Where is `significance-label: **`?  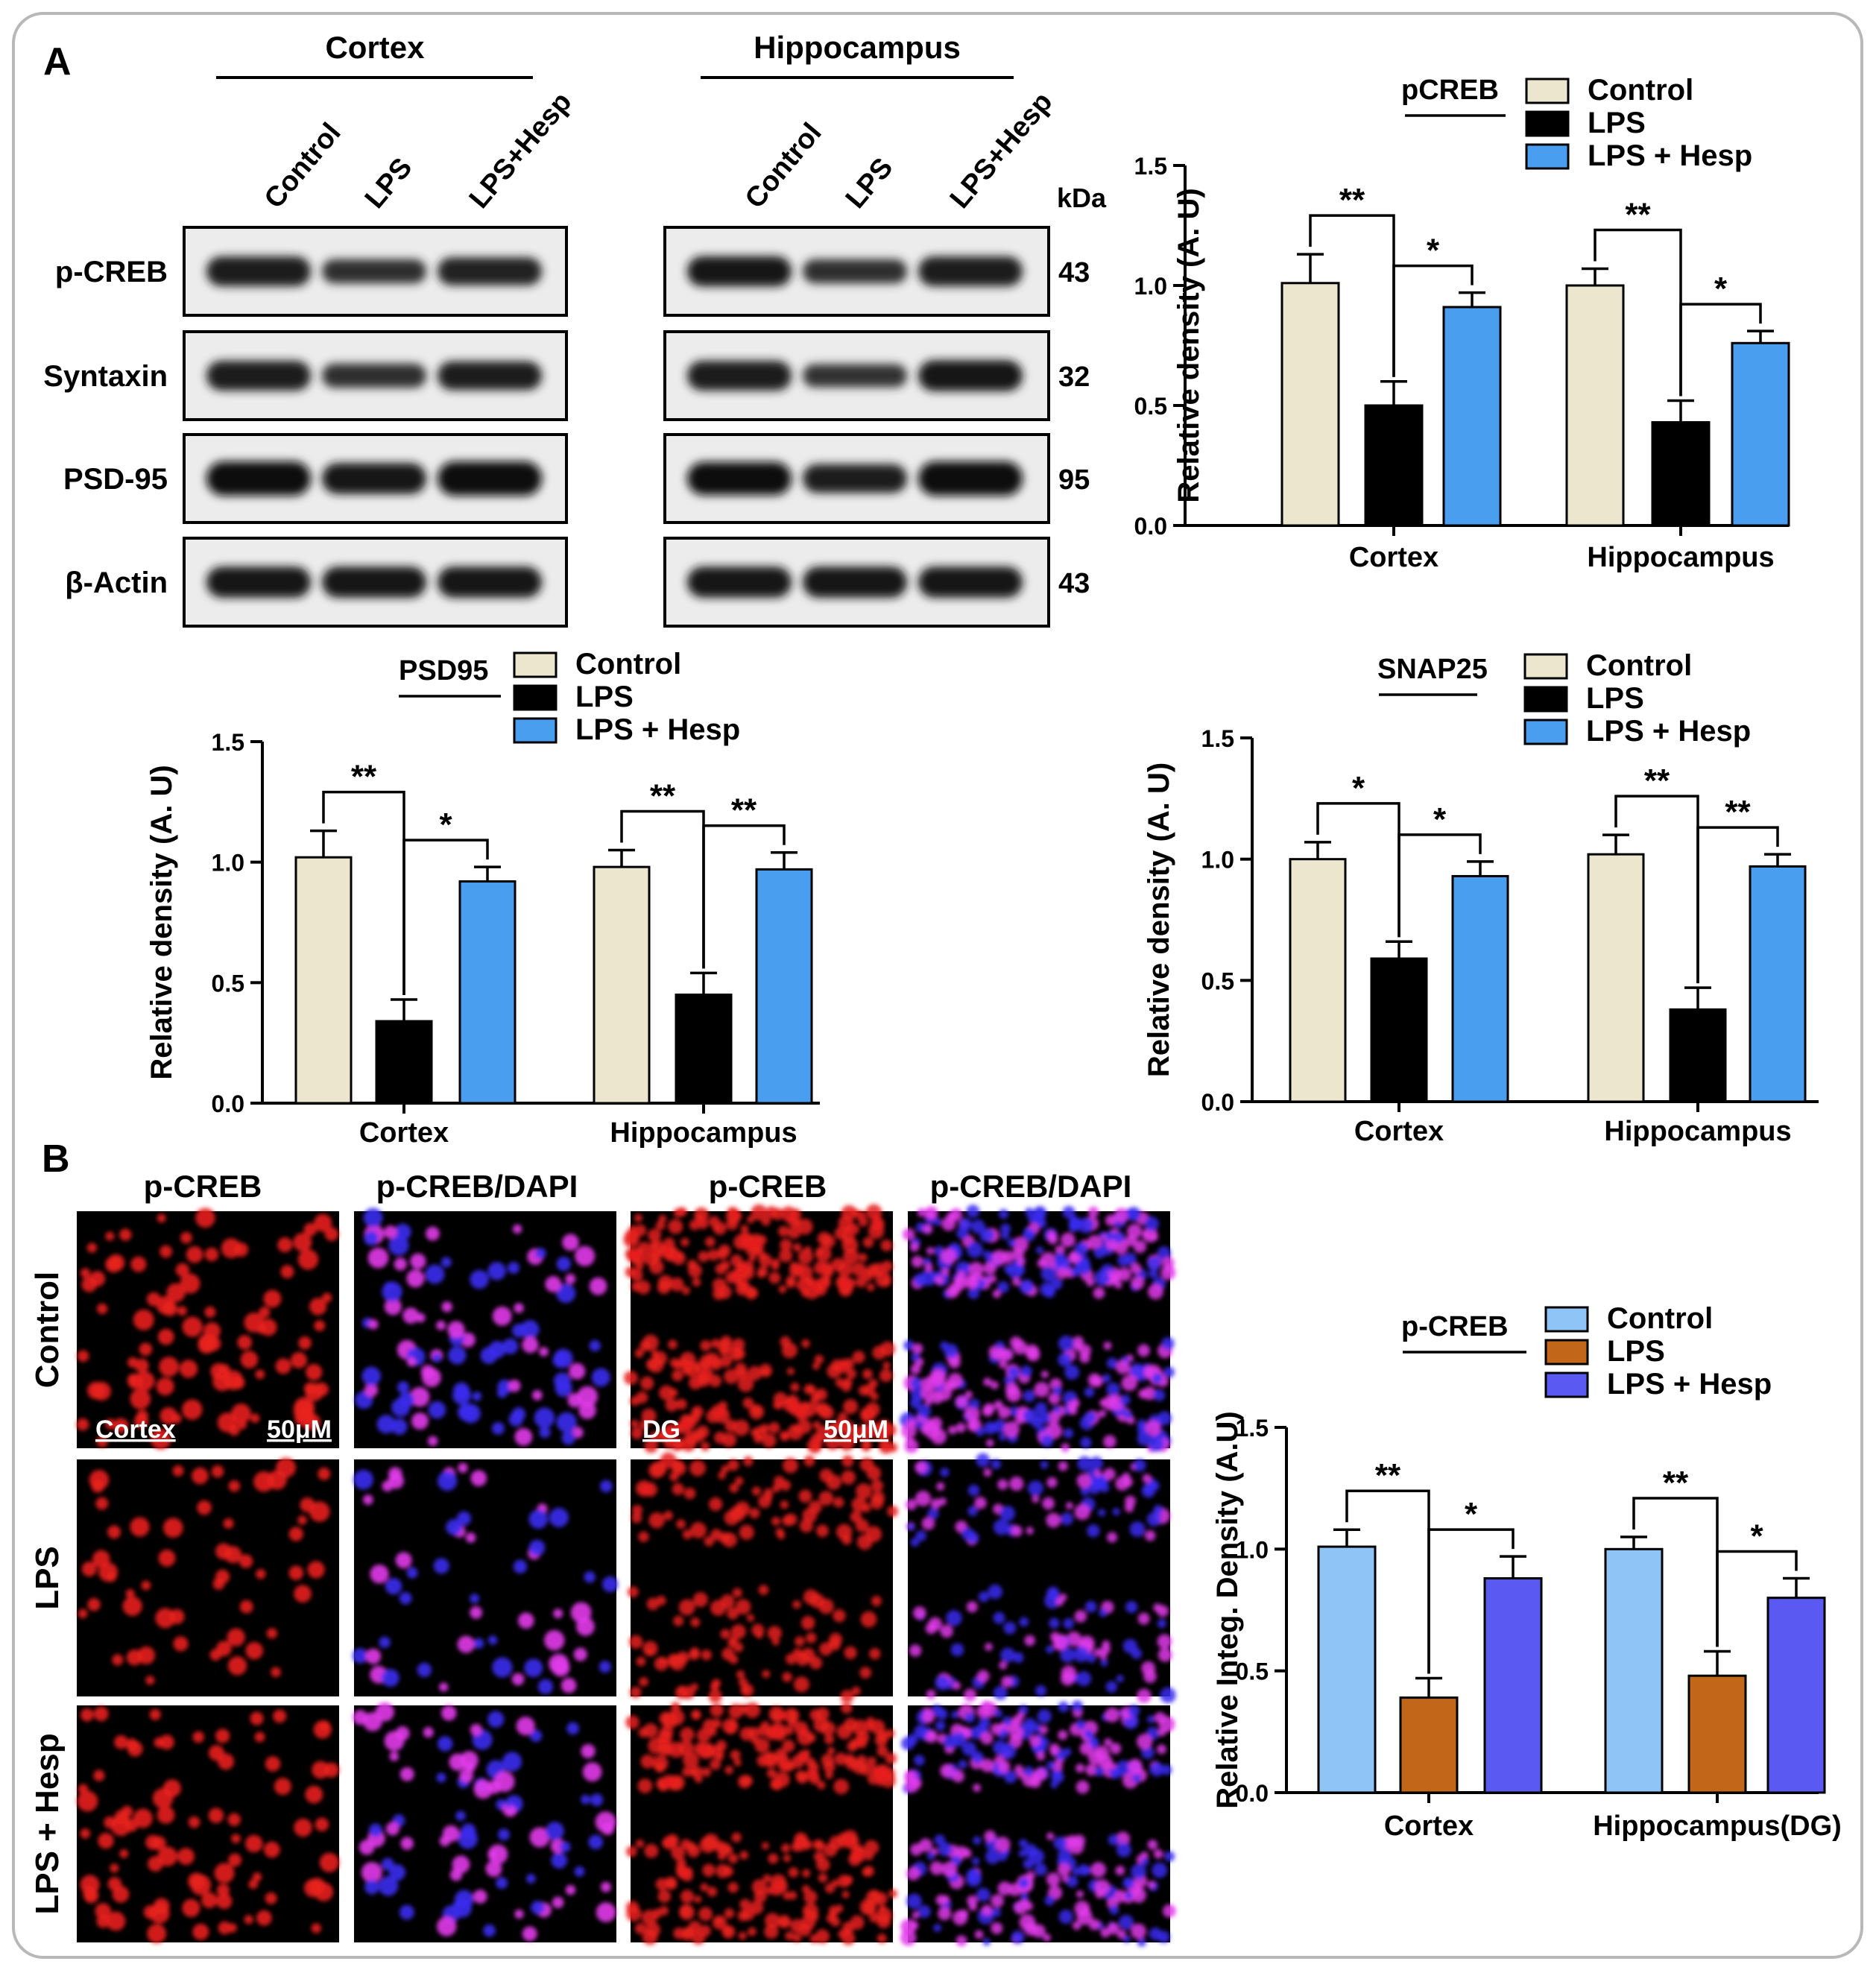 significance-label: ** is located at coordinates (1388, 1475).